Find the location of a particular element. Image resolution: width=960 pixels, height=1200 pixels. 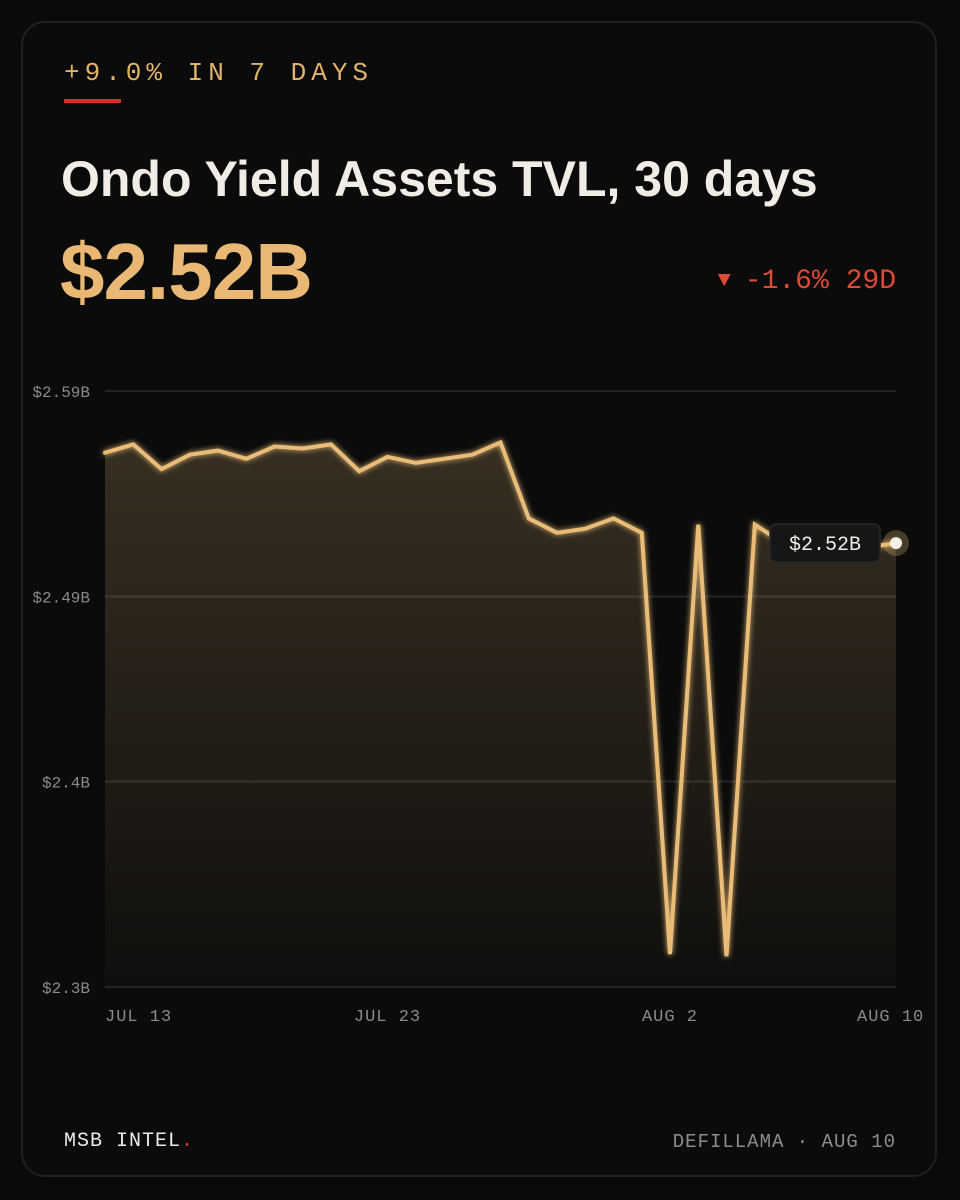

current-value: $2.52B is located at coordinates (186, 271).